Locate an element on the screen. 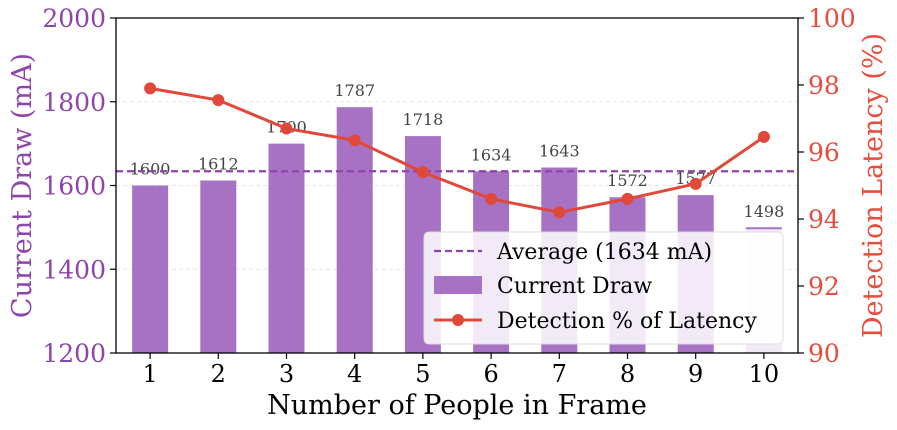 This screenshot has height=430, width=897. x-tick-label: 9 is located at coordinates (695, 374).